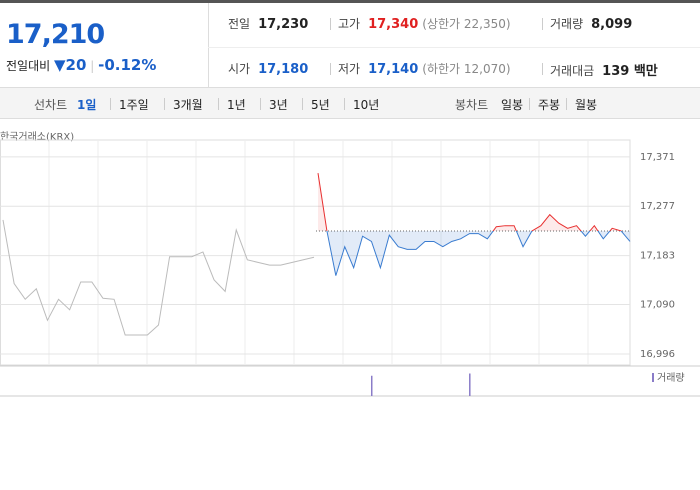 Image resolution: width=700 pixels, height=490 pixels. What do you see at coordinates (76, 65) in the screenshot?
I see `change-amount: 20` at bounding box center [76, 65].